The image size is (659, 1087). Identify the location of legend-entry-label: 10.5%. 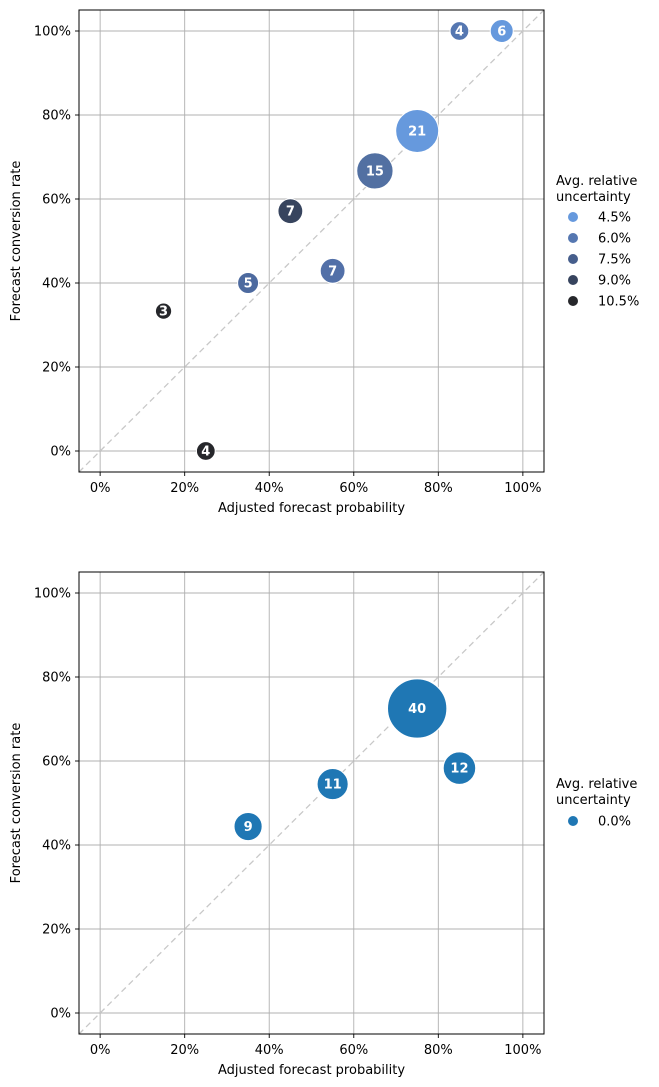
(618, 302).